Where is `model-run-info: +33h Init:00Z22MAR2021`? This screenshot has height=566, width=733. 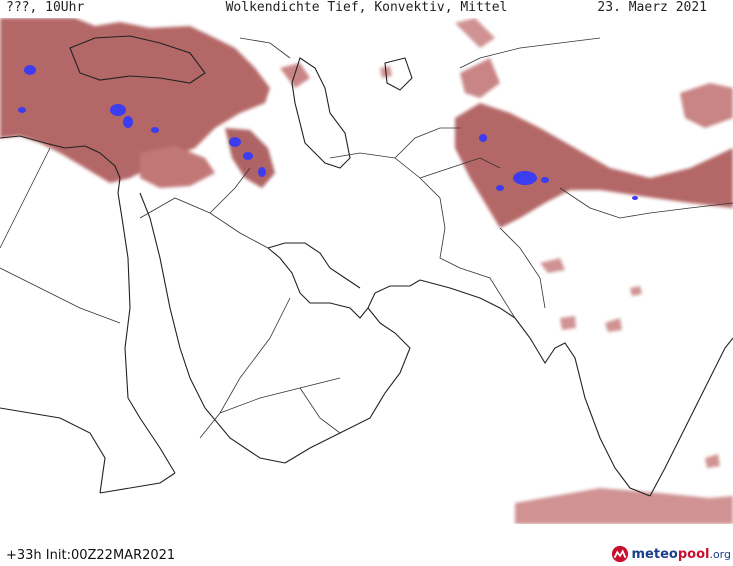 model-run-info: +33h Init:00Z22MAR2021 is located at coordinates (91, 555).